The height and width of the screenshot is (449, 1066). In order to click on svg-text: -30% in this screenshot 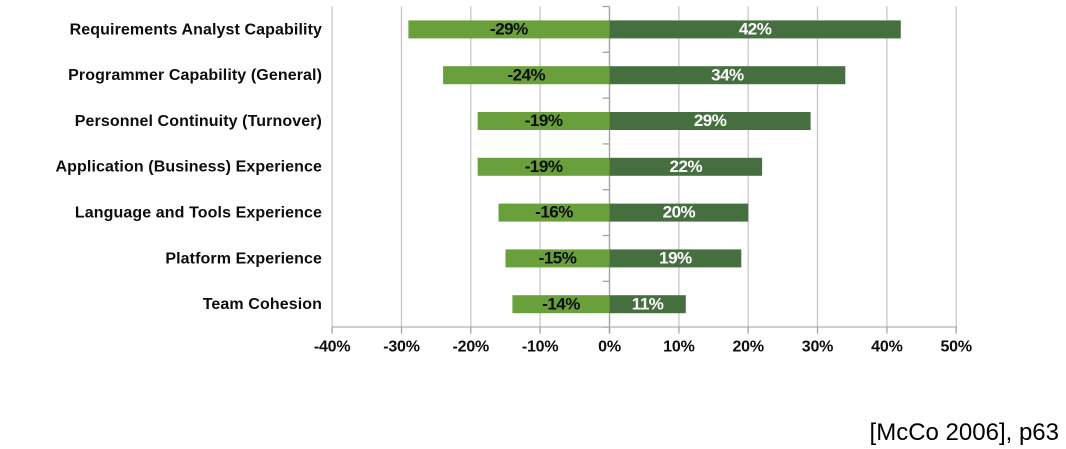, I will do `click(401, 347)`.